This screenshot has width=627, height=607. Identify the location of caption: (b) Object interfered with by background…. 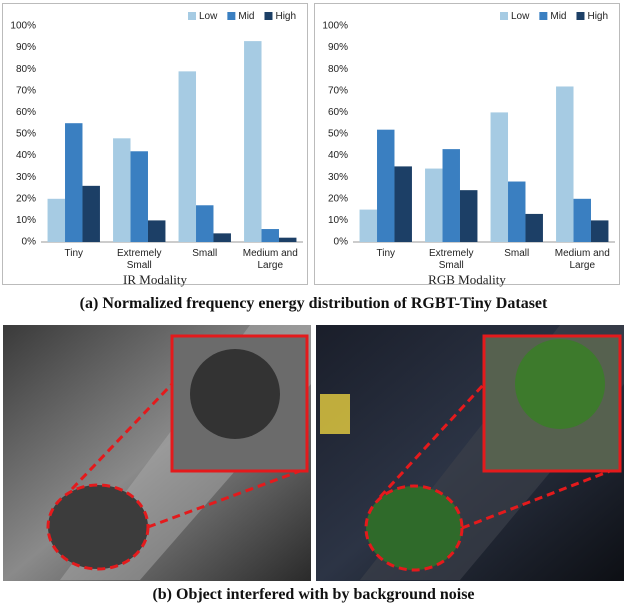
(313, 594).